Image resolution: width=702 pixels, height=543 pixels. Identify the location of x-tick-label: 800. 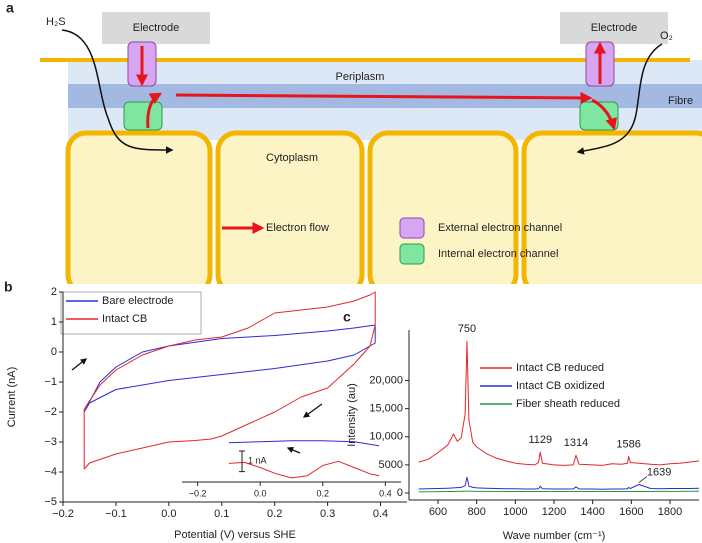
(476, 512).